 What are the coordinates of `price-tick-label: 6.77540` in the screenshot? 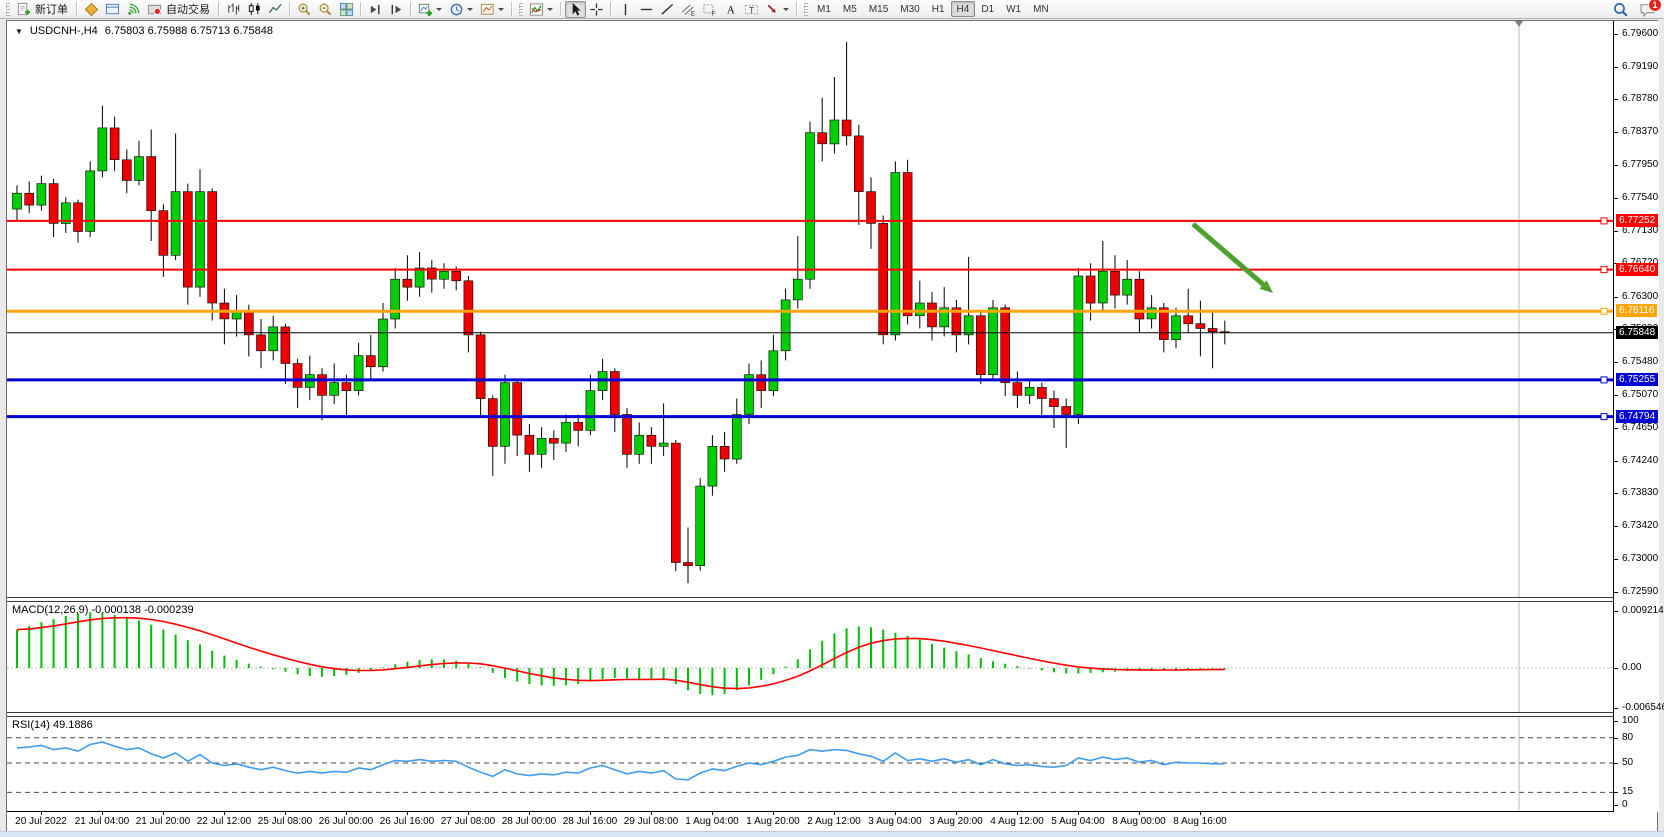 It's located at (1640, 197).